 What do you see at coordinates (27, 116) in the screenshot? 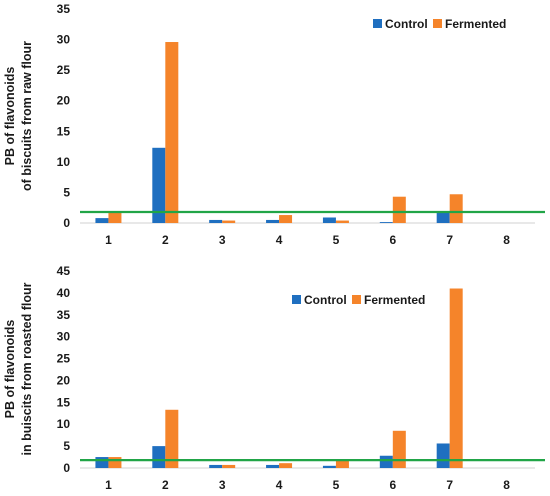
I see `y-axis-label-line: of biscuits from raw flour` at bounding box center [27, 116].